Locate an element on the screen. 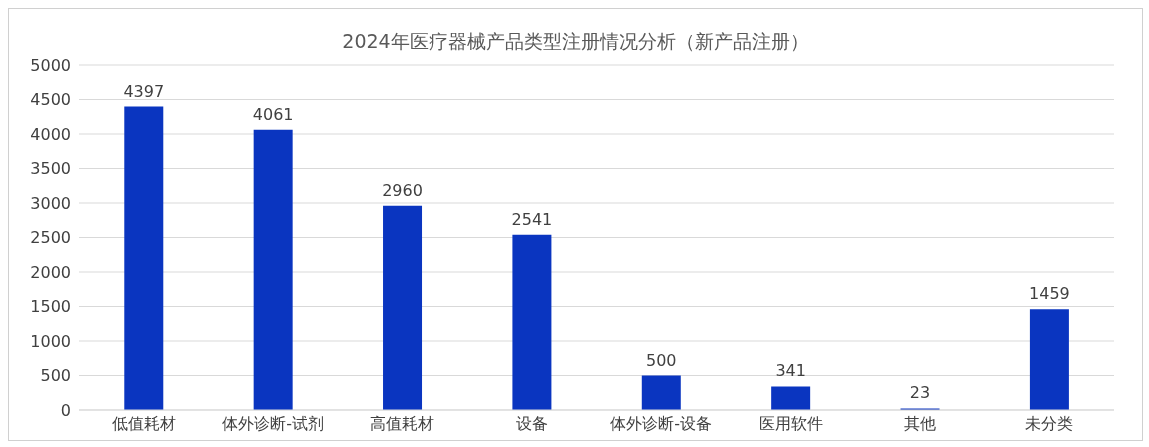 This screenshot has width=1149, height=447. y-tick-label: 3000 is located at coordinates (50, 203).